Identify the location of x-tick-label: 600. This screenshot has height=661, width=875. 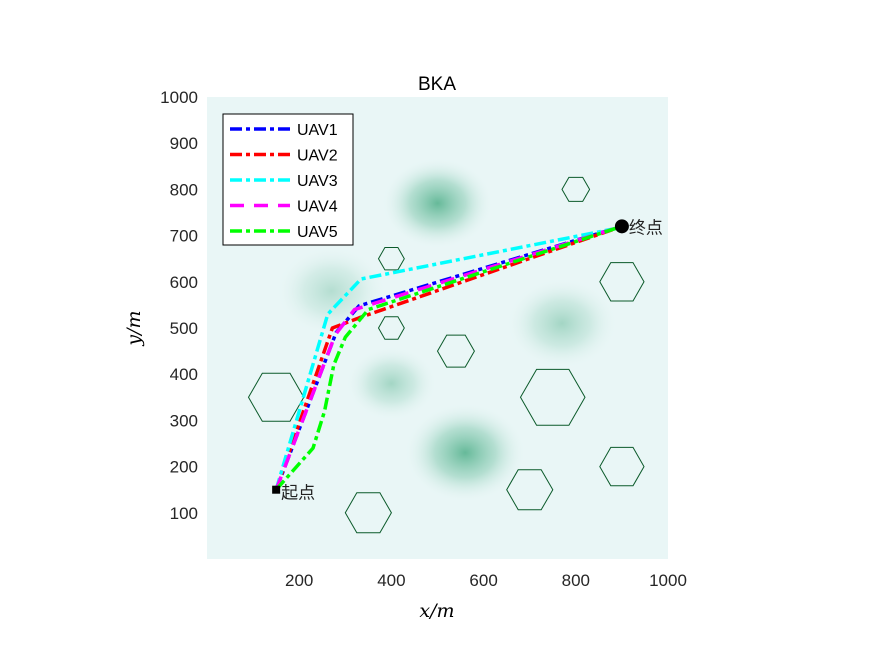
(483, 580).